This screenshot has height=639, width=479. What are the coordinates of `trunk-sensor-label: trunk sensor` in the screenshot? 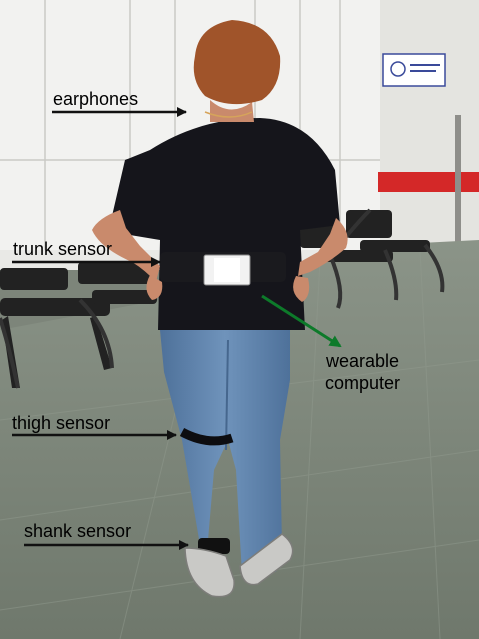 It's located at (63, 249).